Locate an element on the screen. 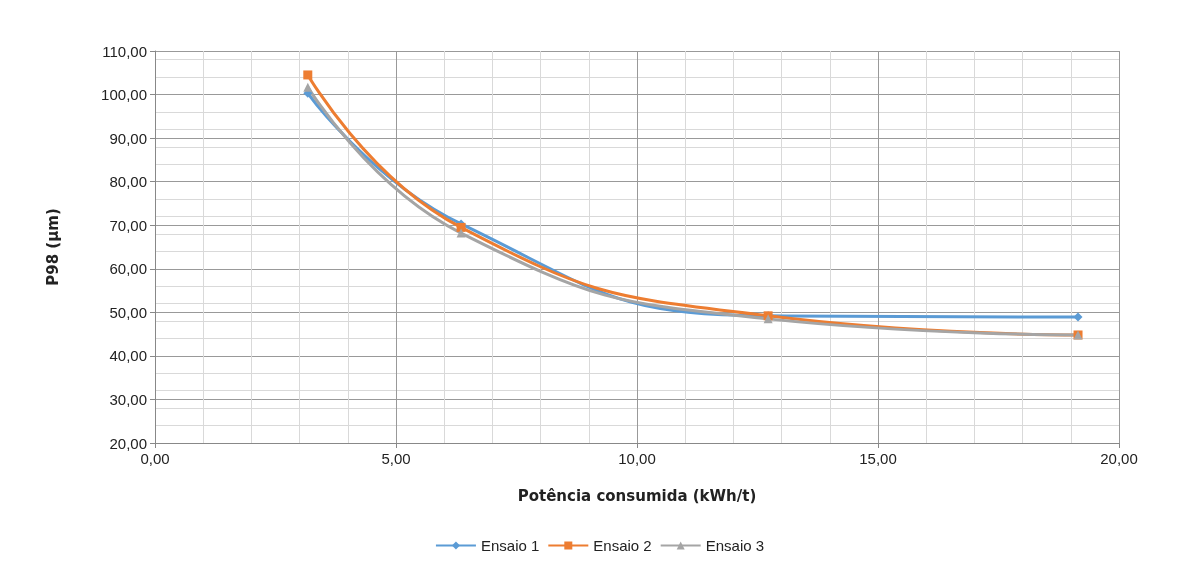 This screenshot has width=1199, height=570. legend-label: Ensaio 1 is located at coordinates (510, 545).